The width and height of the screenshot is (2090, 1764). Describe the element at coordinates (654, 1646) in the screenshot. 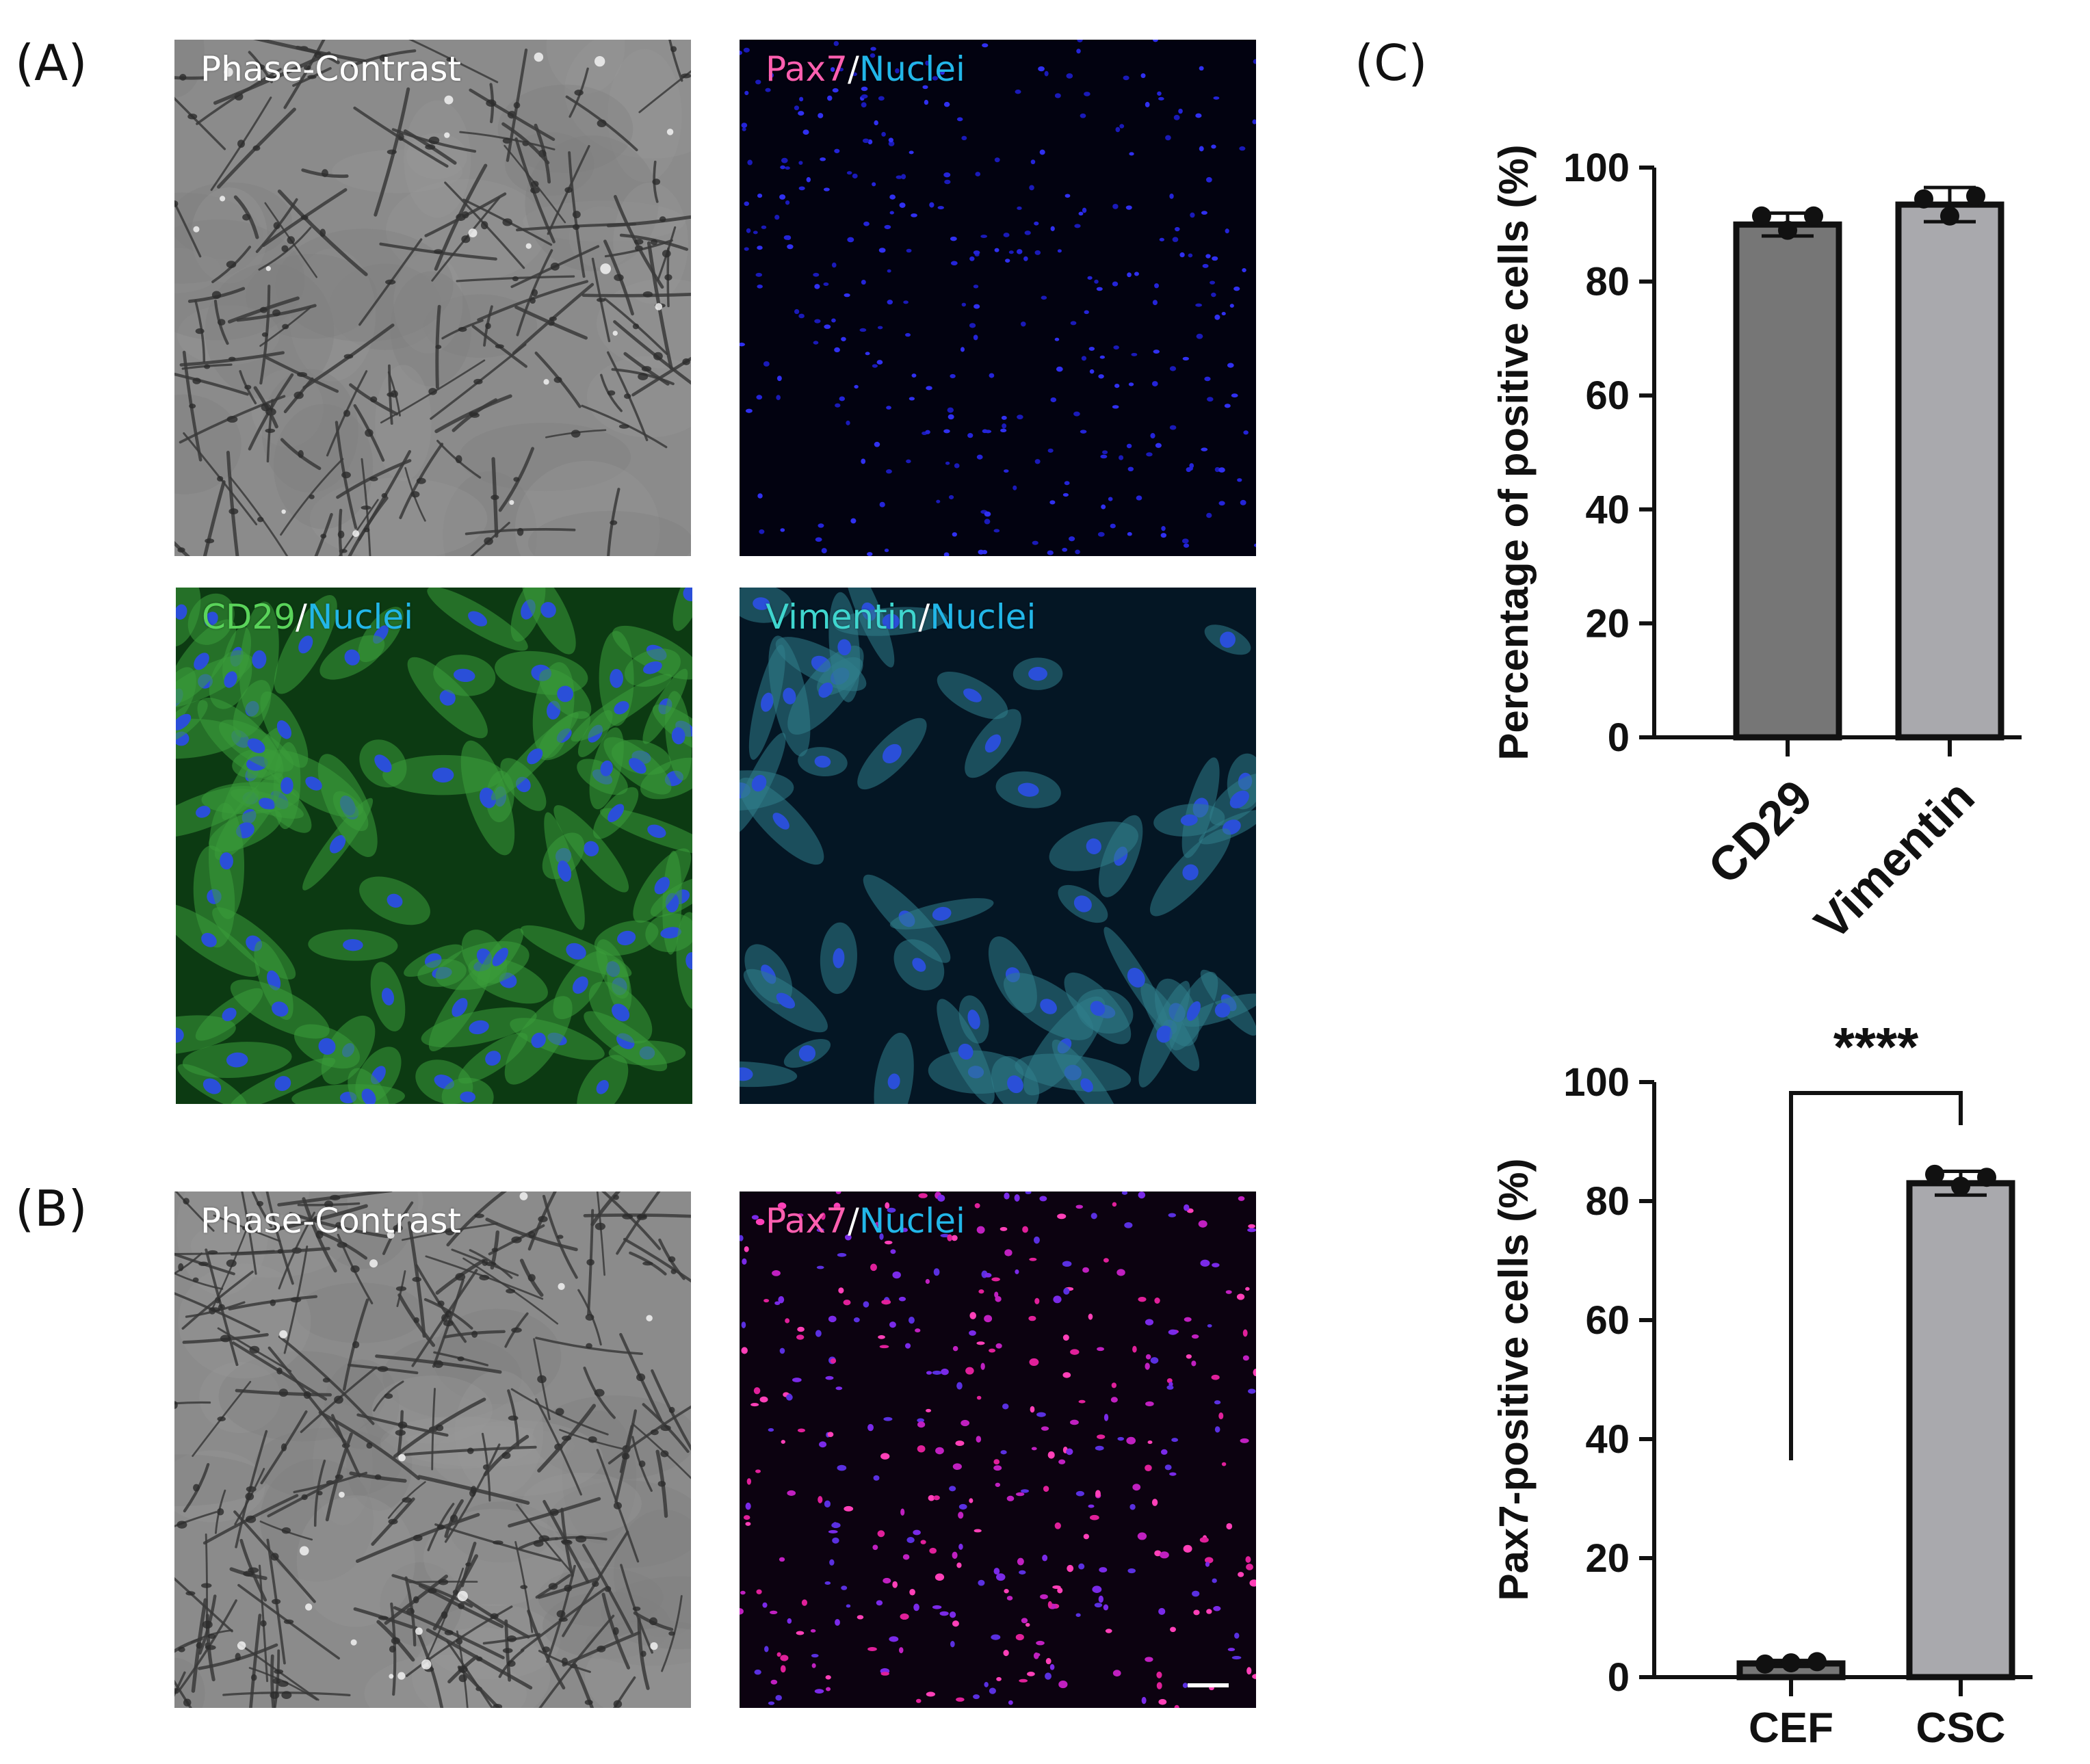

I see `bright-cell` at that location.